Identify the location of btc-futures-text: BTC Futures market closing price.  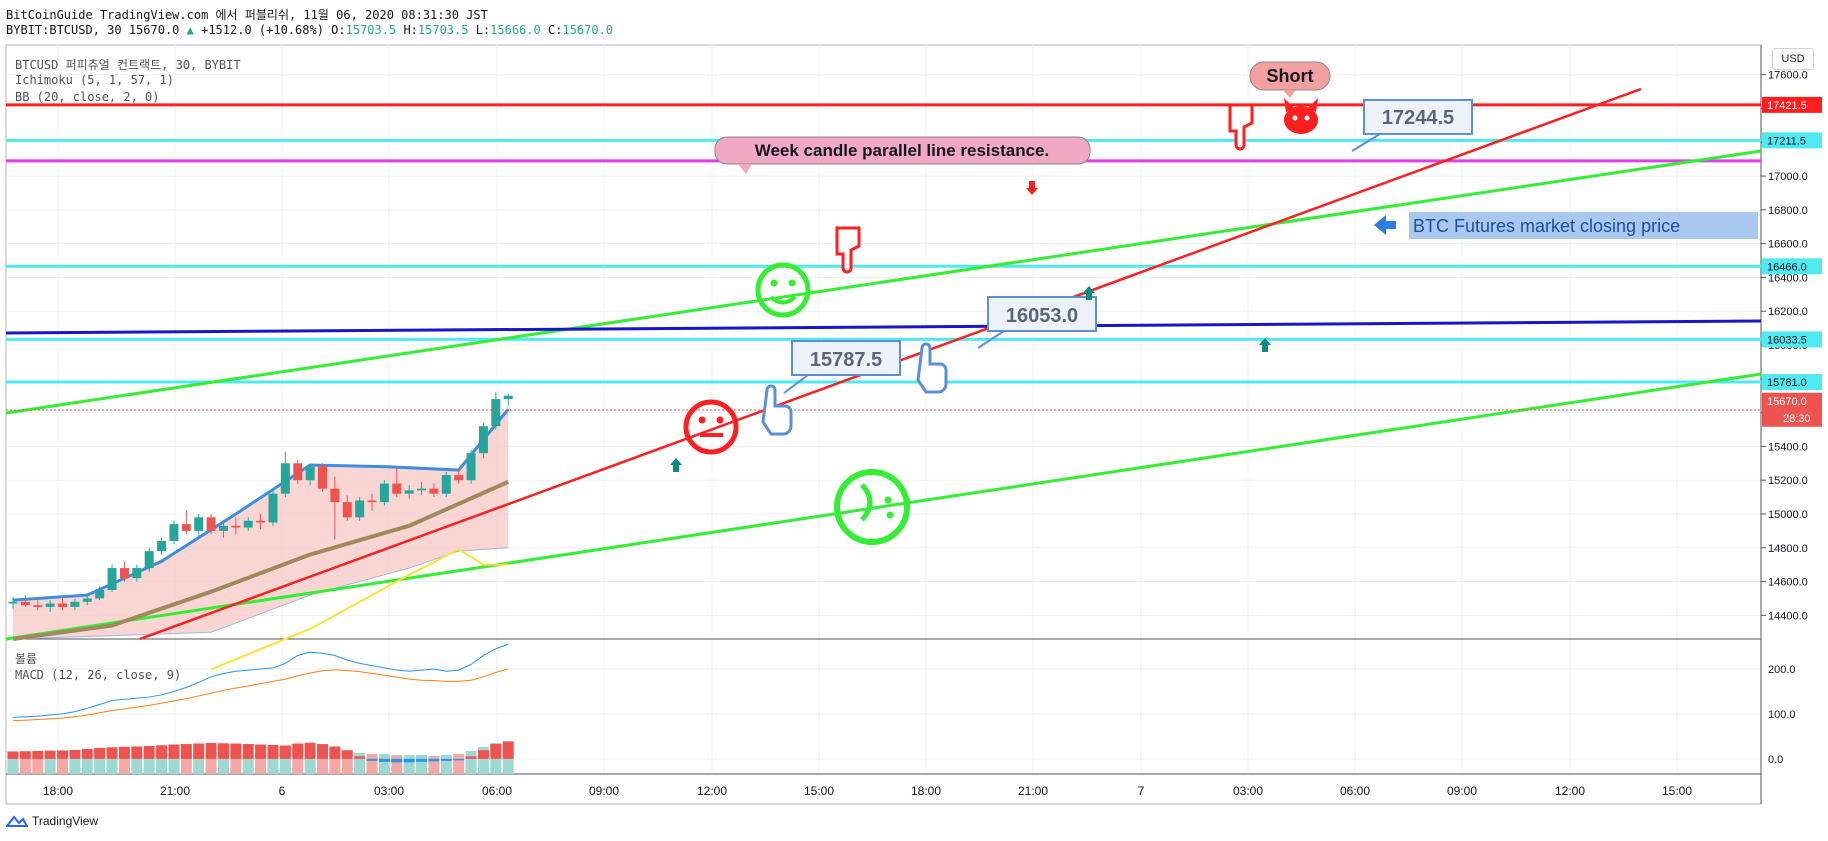
(1546, 226).